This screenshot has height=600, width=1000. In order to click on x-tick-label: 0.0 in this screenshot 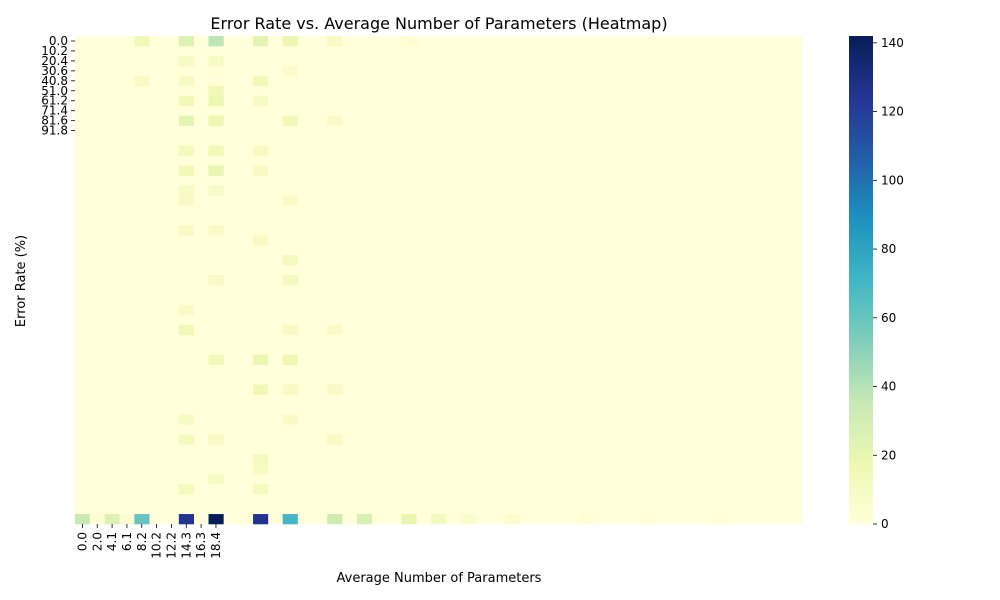, I will do `click(82, 541)`.